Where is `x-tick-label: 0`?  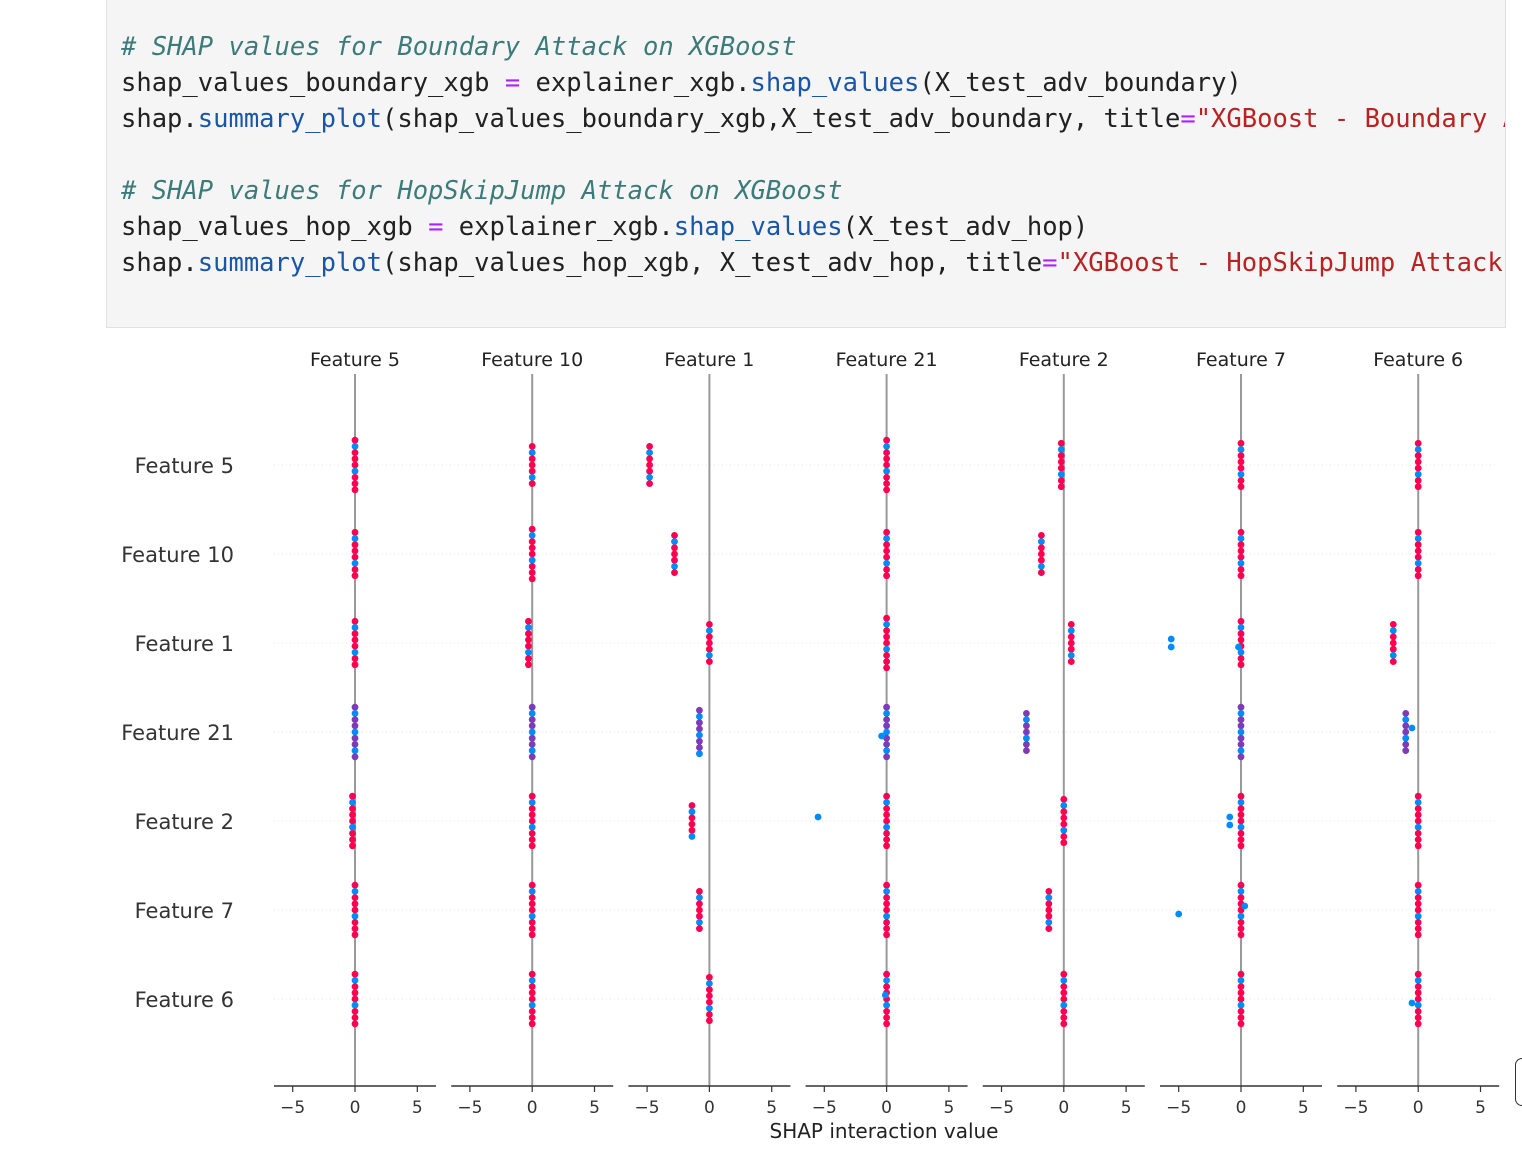
x-tick-label: 0 is located at coordinates (1418, 1108).